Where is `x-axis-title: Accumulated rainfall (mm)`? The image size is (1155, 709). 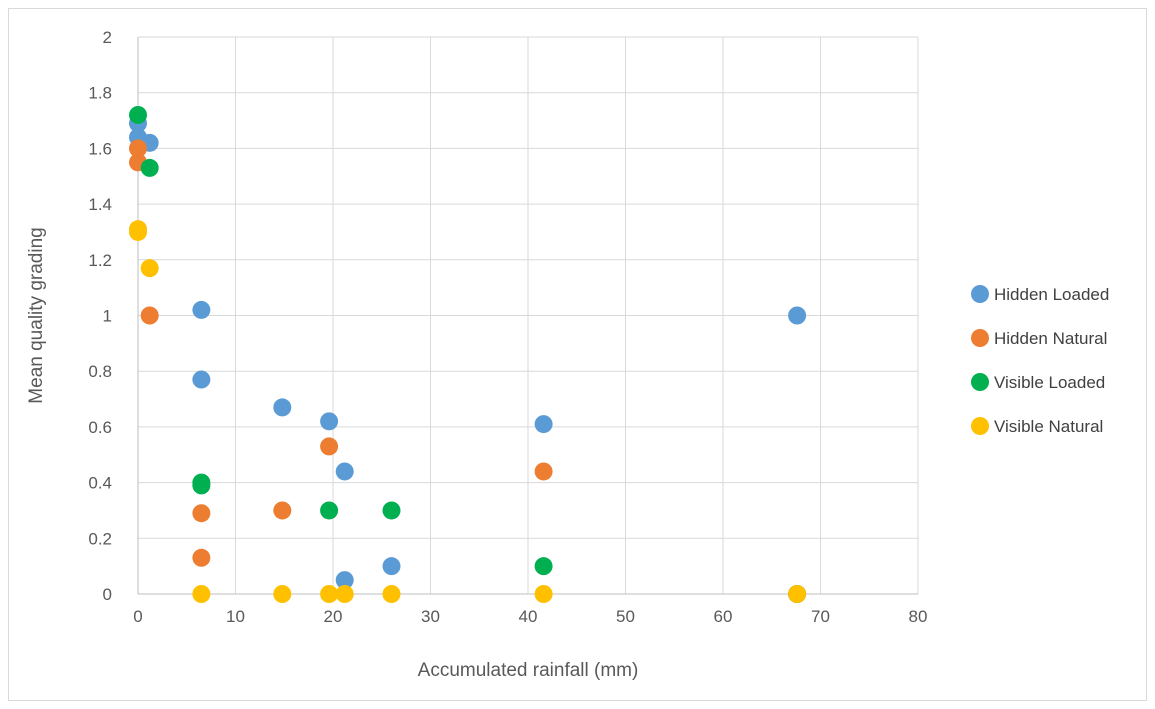
x-axis-title: Accumulated rainfall (mm) is located at coordinates (528, 670).